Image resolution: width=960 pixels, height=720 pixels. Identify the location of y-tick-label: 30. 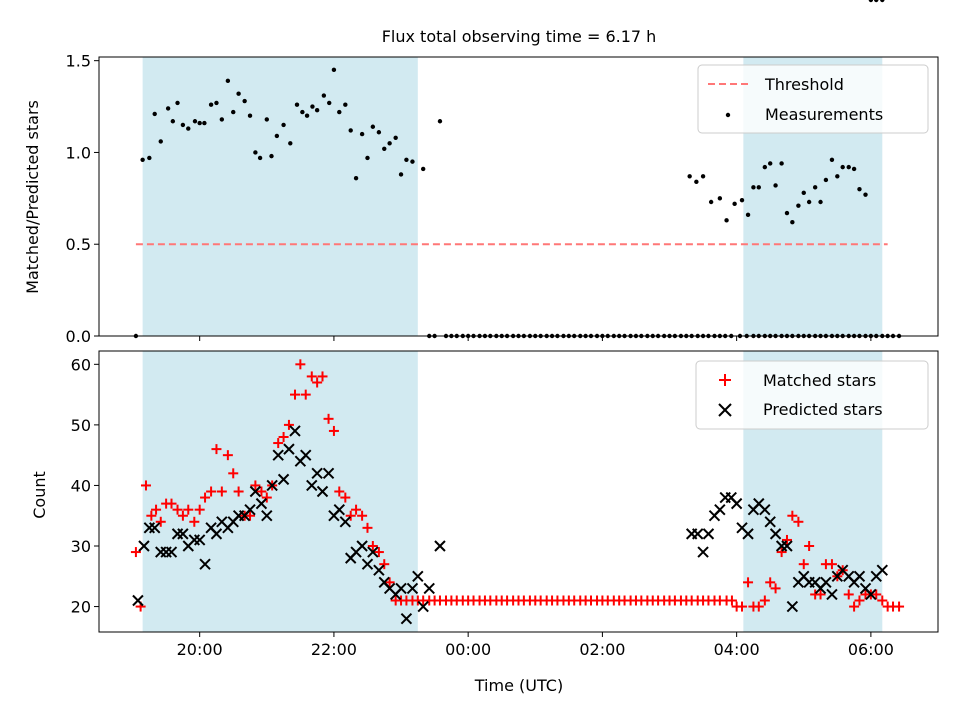
(81, 546).